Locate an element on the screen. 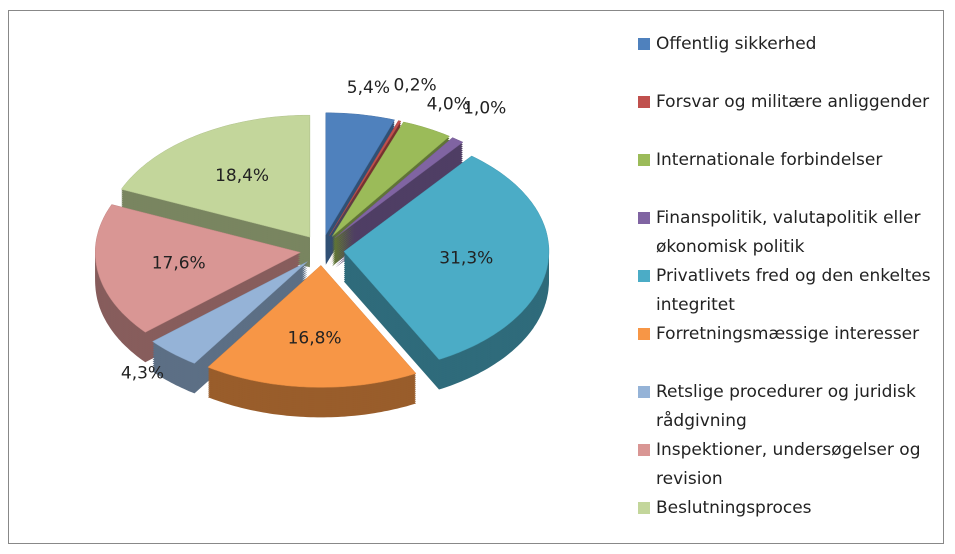 The height and width of the screenshot is (554, 955). legend-item: Beslutningsproces is located at coordinates (794, 508).